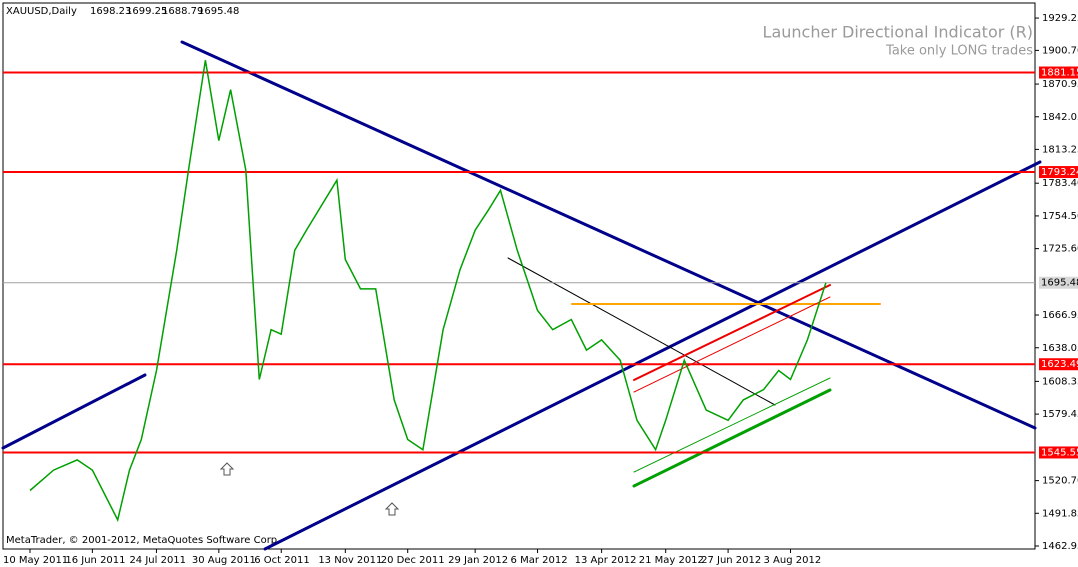 This screenshot has width=1078, height=567. I want to click on trend-line, so click(74, 411).